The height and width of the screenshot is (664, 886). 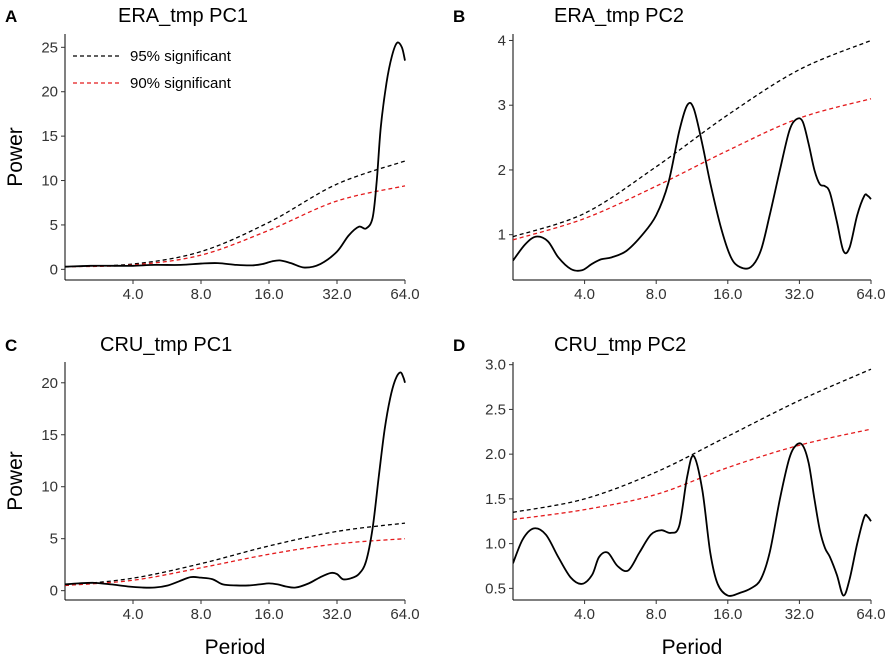 I want to click on panel-title: ERA_tmp PC1, so click(x=183, y=16).